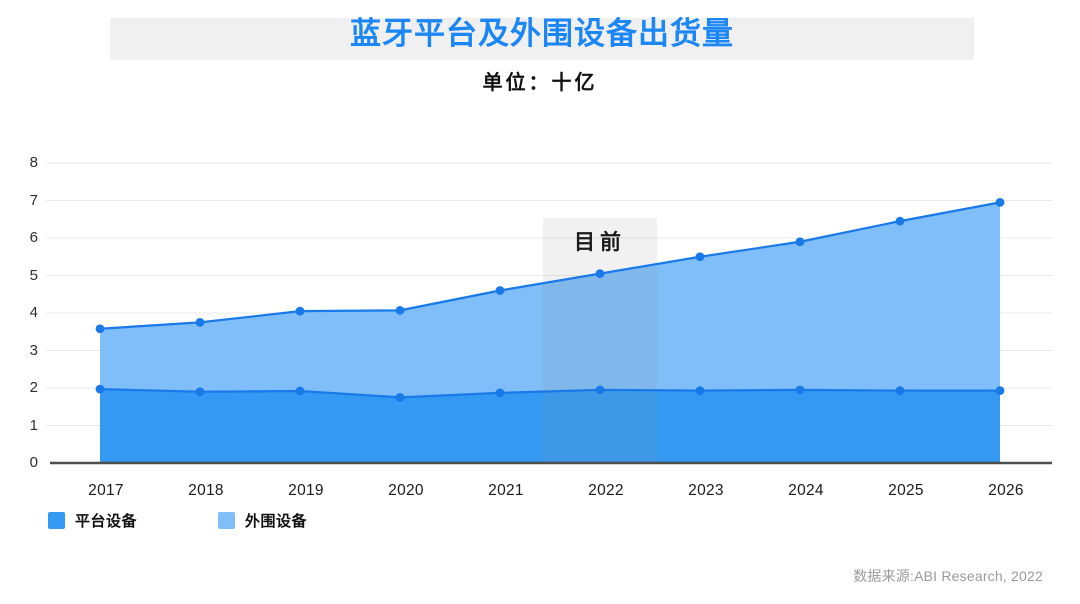  I want to click on y-tick-label: 8, so click(33, 162).